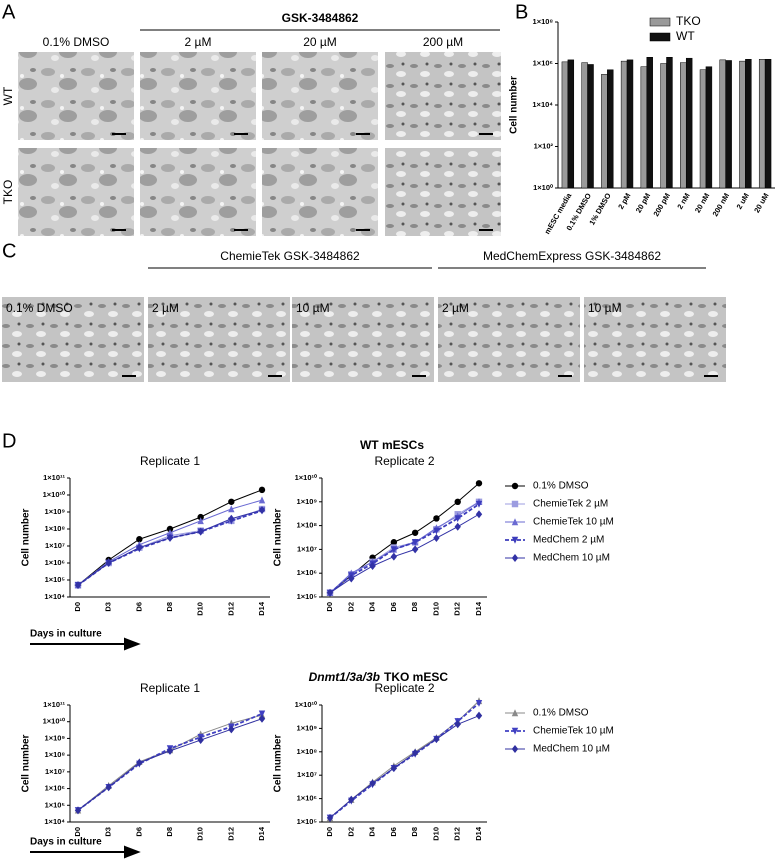 The image size is (784, 864). What do you see at coordinates (320, 18) in the screenshot?
I see `treatment-header: GSK-3484862` at bounding box center [320, 18].